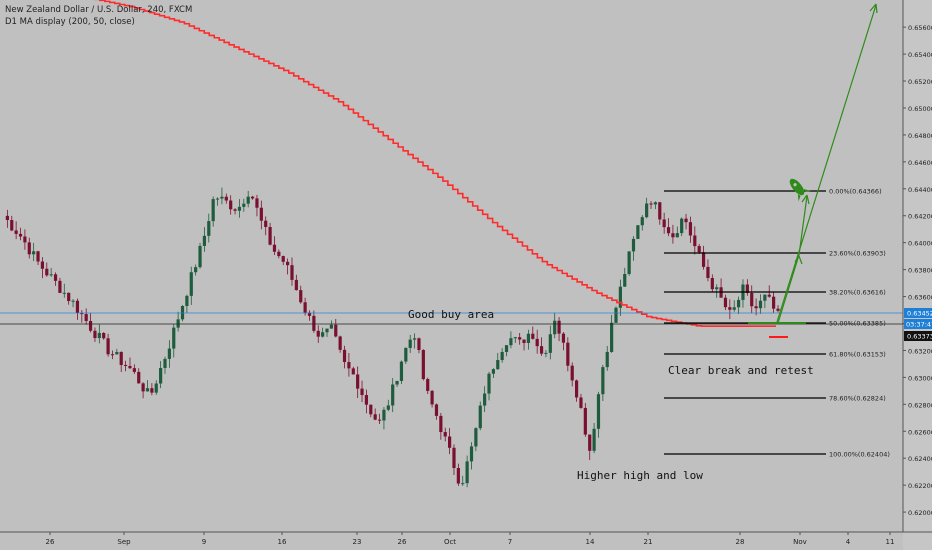 This screenshot has height=550, width=932. I want to click on mid-arrow-head, so click(798, 260).